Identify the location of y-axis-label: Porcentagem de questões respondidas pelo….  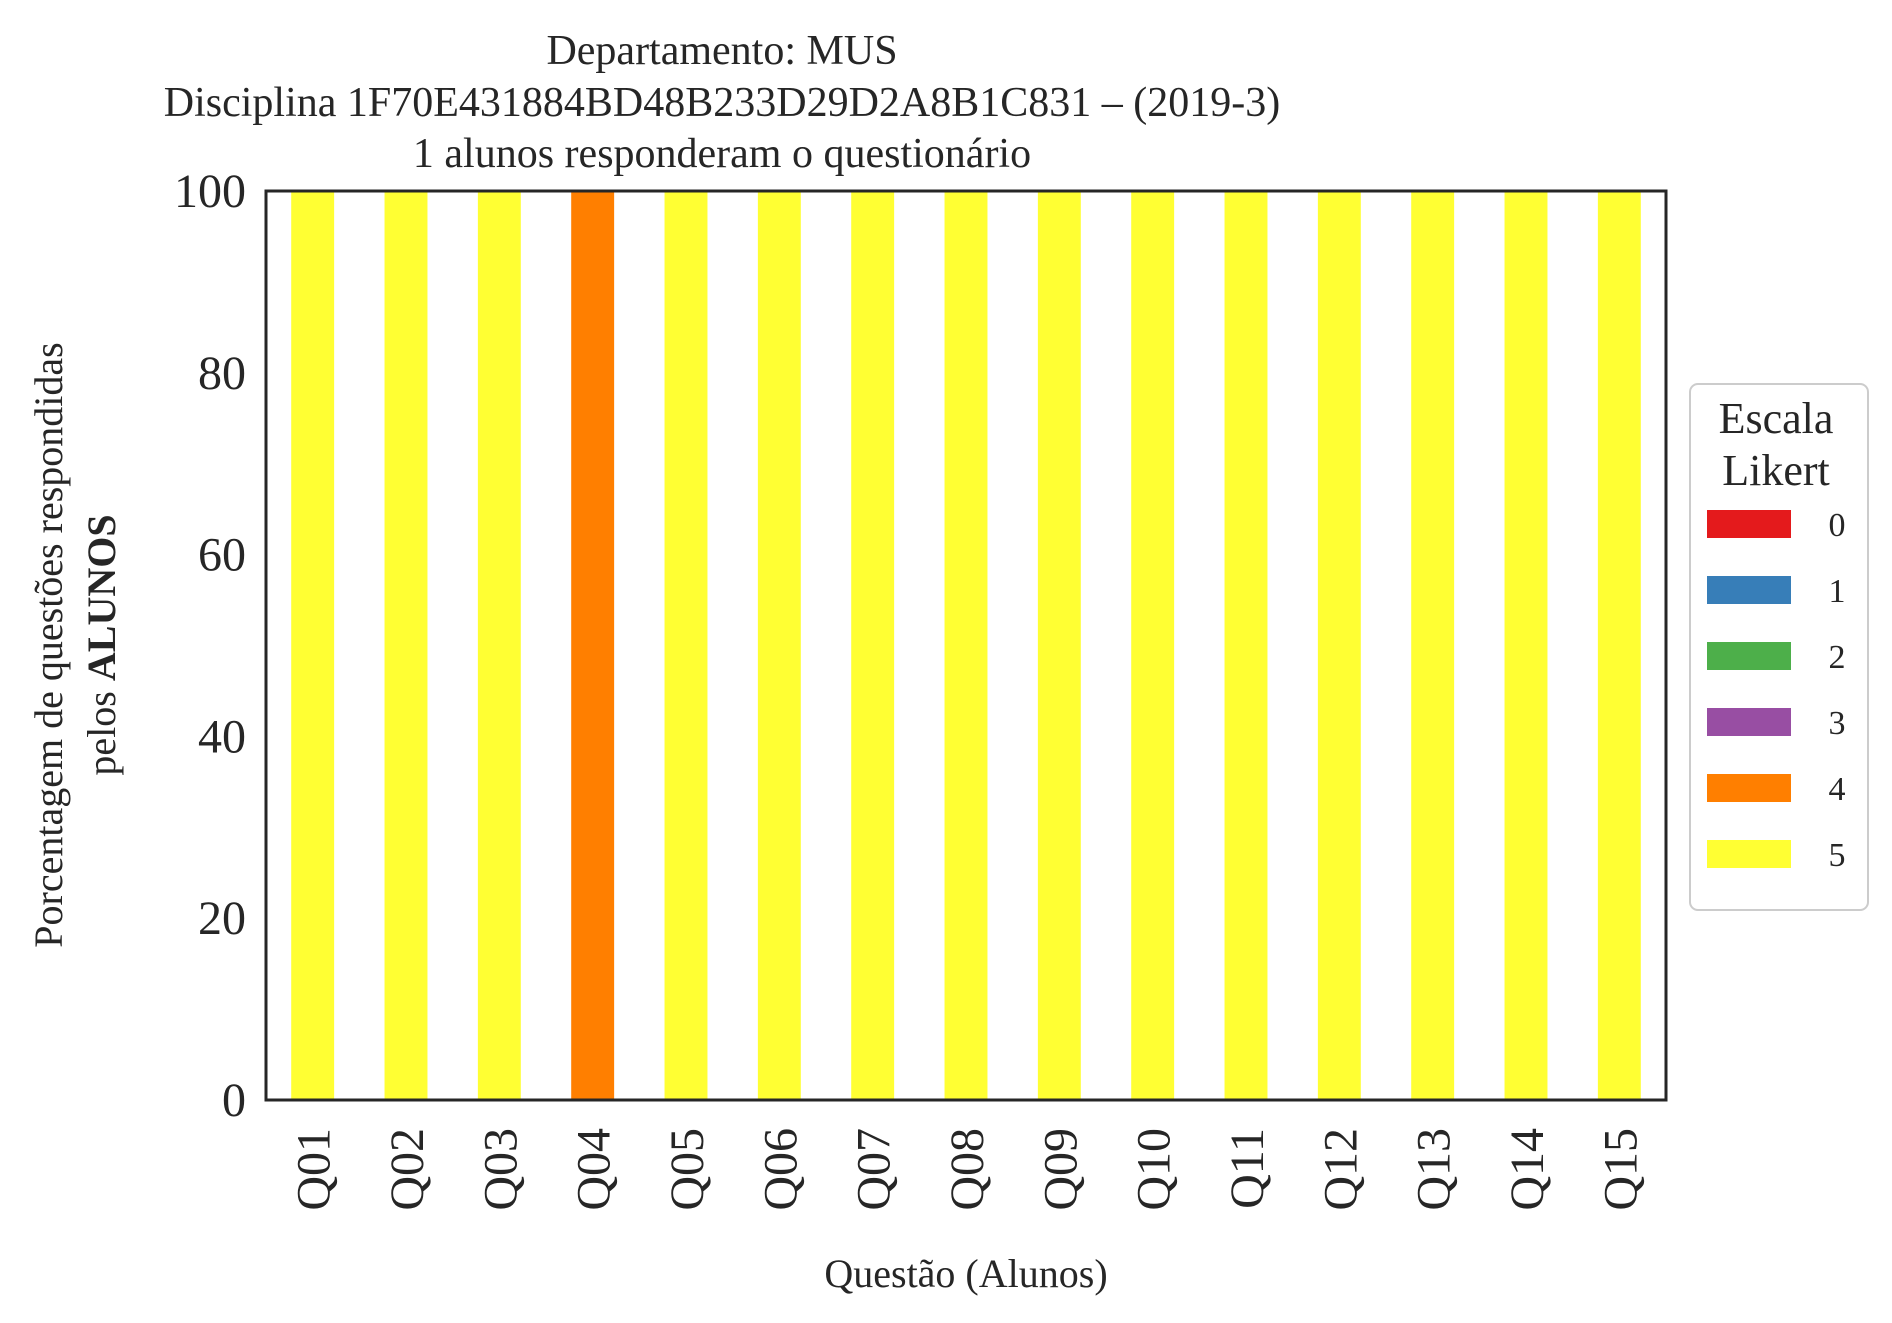
(75, 644).